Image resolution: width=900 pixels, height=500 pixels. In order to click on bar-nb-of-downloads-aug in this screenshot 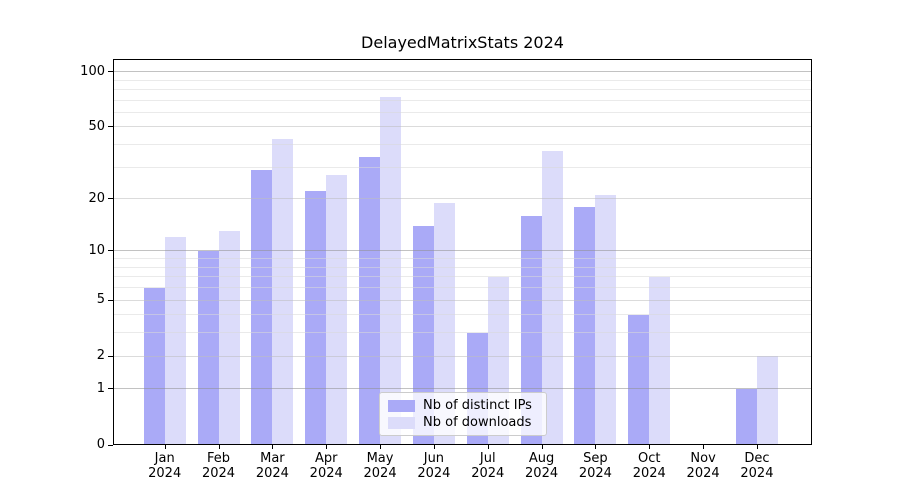, I will do `click(552, 297)`.